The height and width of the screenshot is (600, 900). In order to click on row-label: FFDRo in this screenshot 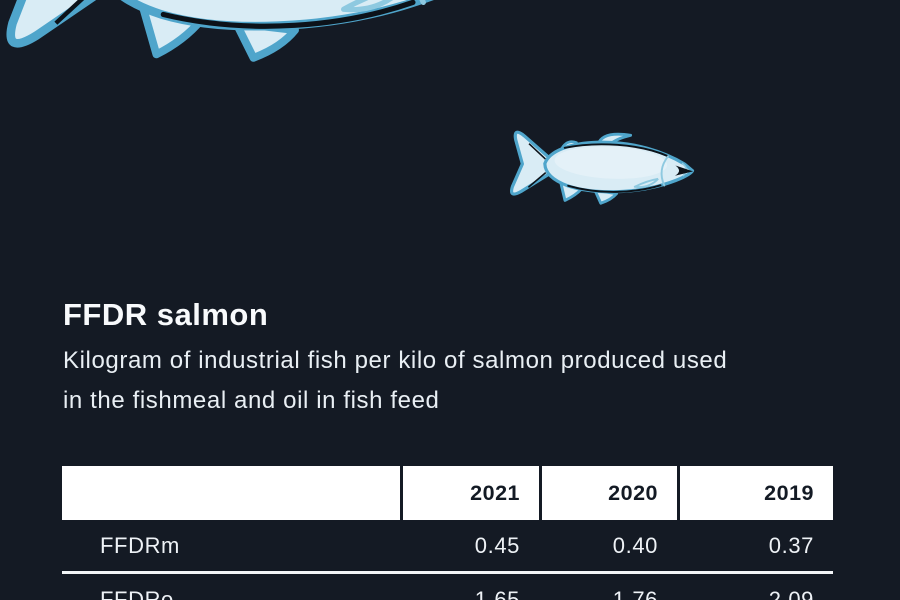, I will do `click(137, 593)`.